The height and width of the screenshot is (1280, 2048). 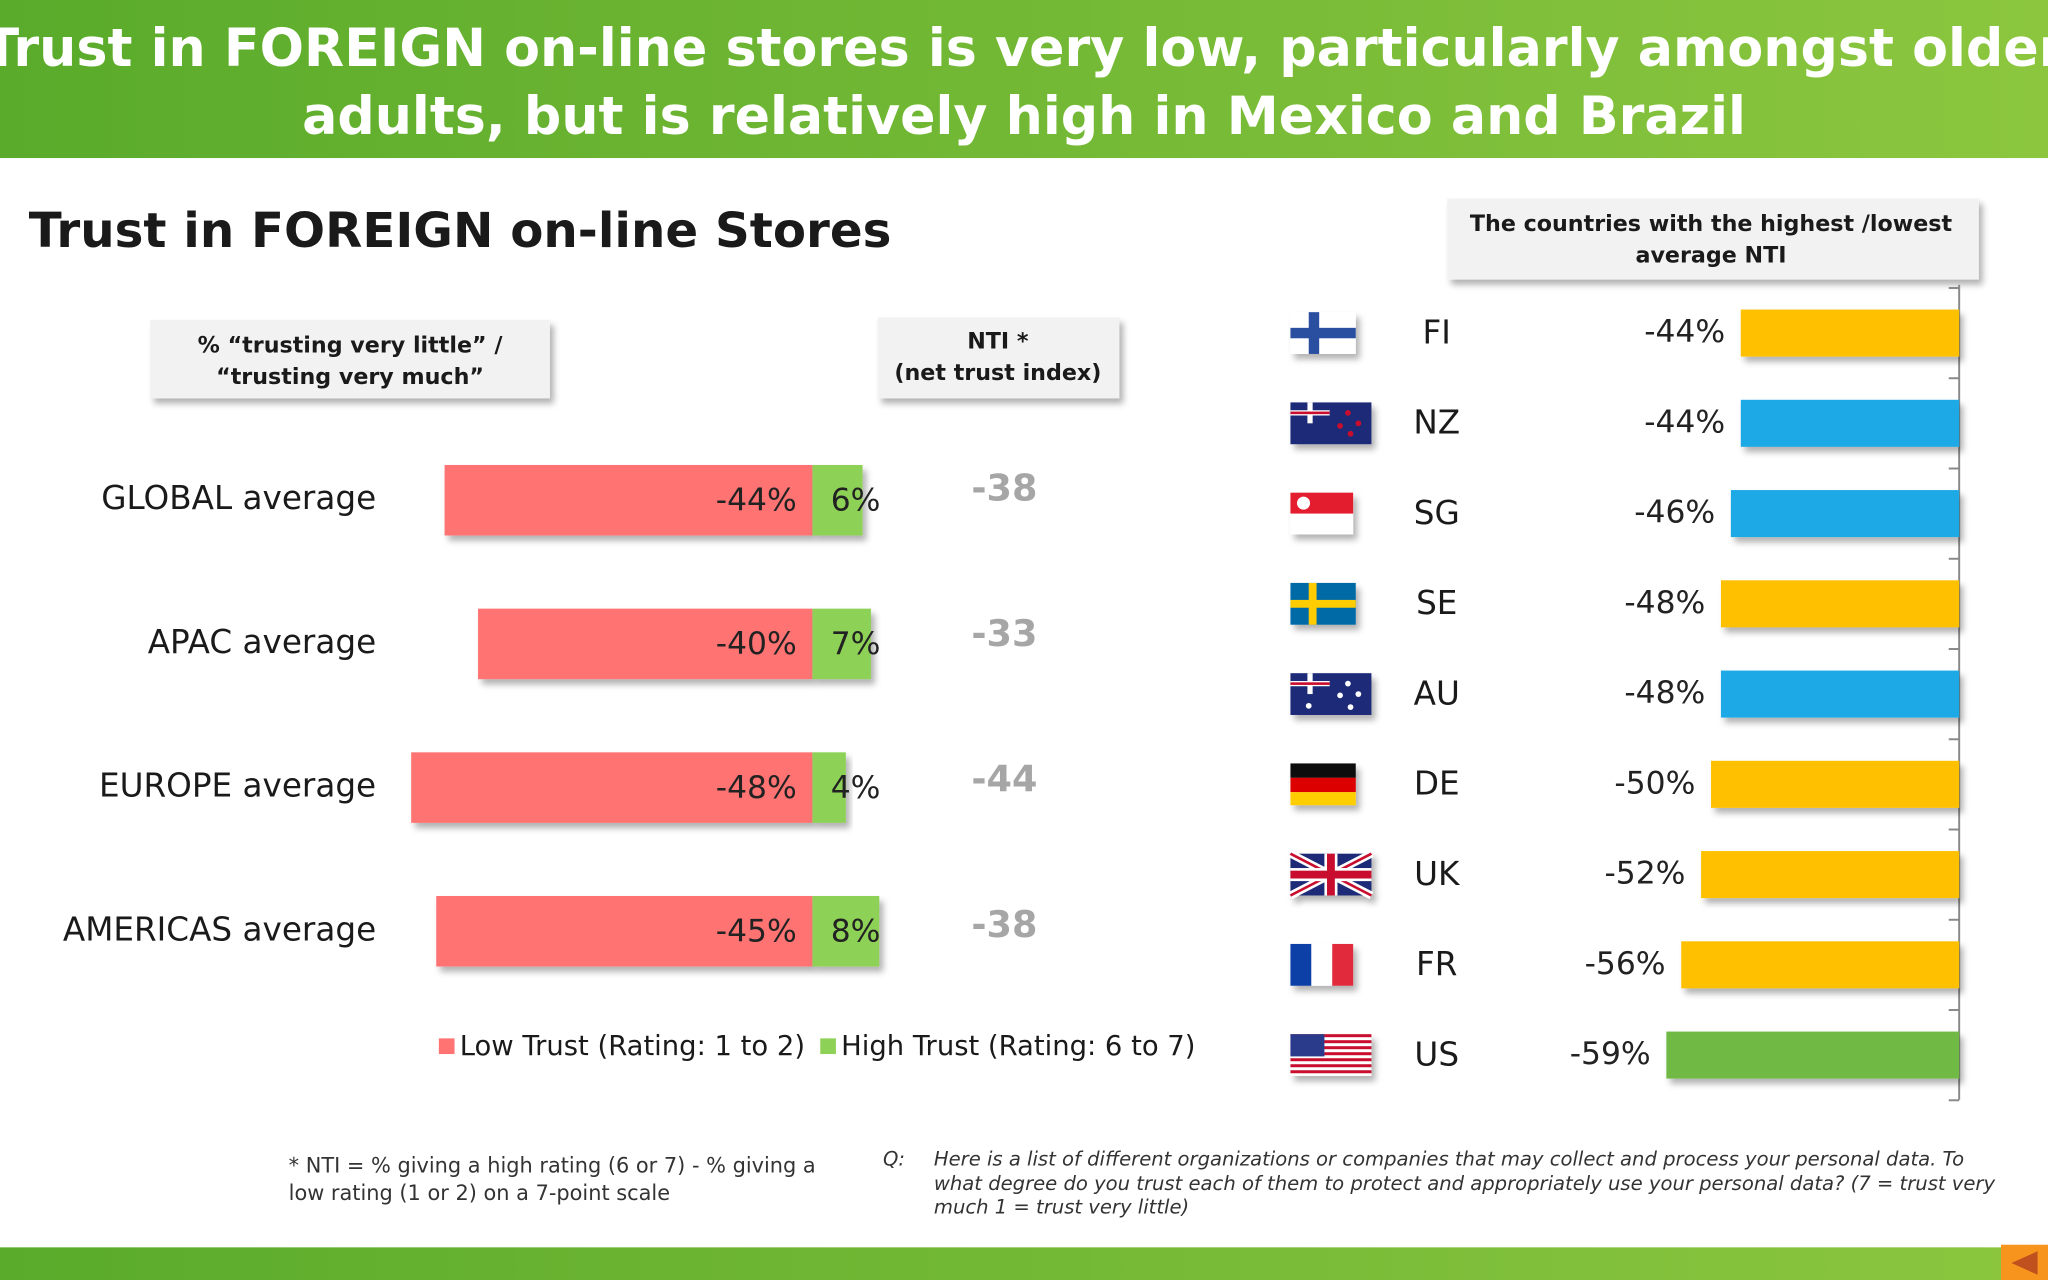 I want to click on value-label: -56%, so click(x=1625, y=964).